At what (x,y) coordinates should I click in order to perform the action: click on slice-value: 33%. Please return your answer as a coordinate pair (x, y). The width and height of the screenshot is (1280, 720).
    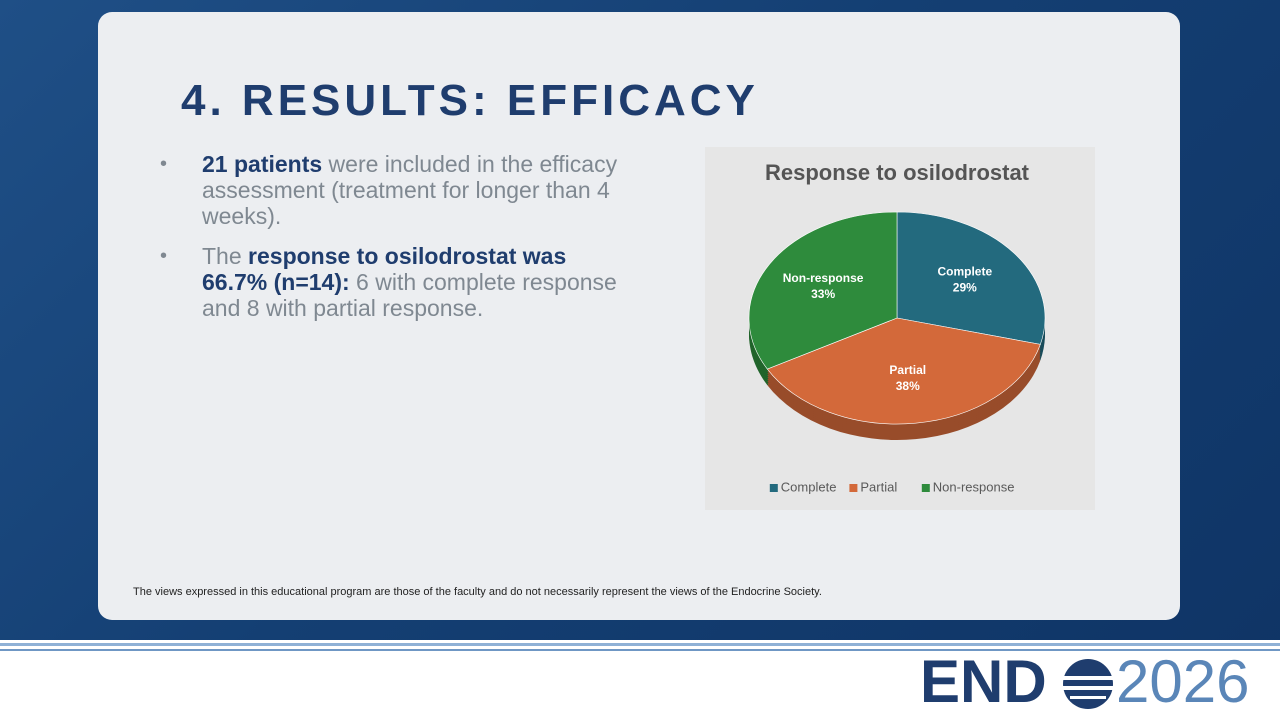
    Looking at the image, I should click on (823, 294).